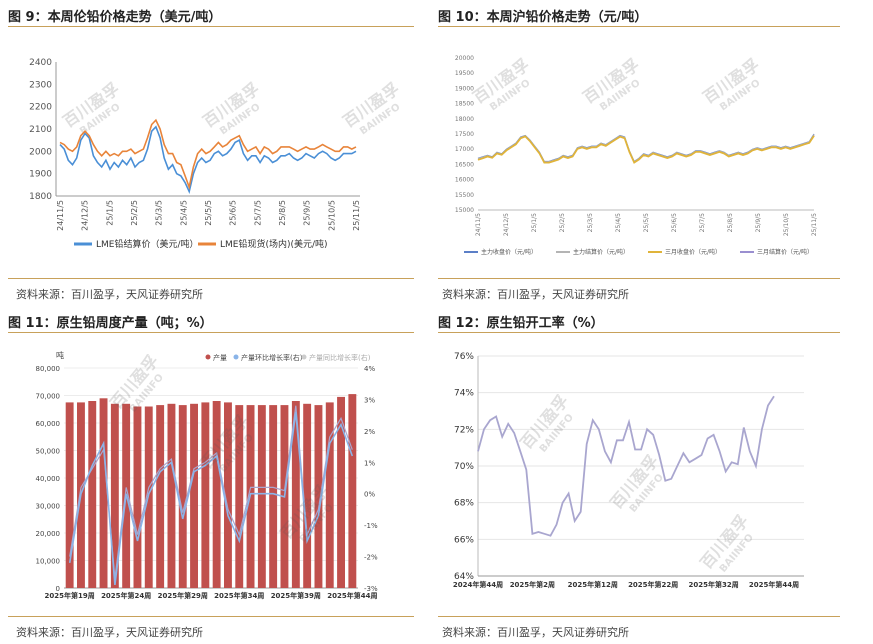 Image resolution: width=873 pixels, height=644 pixels. Describe the element at coordinates (646, 149) in the screenshot. I see `series-line-yellow` at that location.